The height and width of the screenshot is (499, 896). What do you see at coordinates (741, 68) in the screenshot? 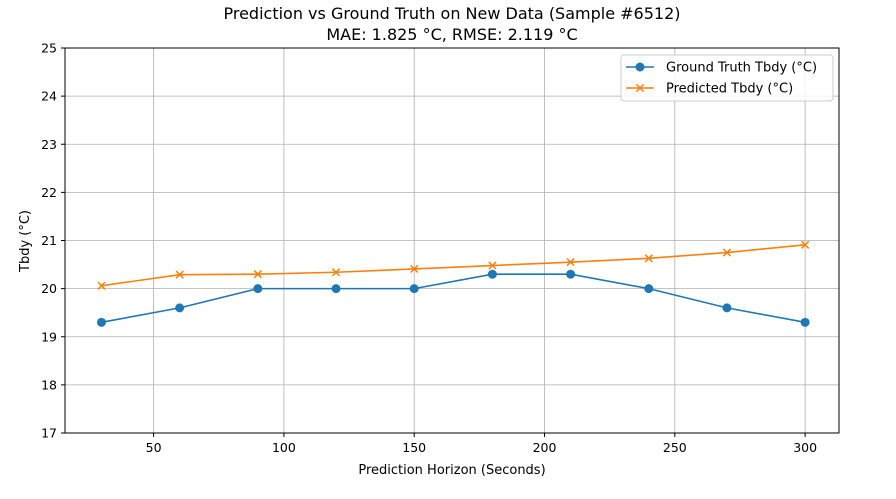
I see `legend-label: Ground Truth Tbdy (°C)` at bounding box center [741, 68].